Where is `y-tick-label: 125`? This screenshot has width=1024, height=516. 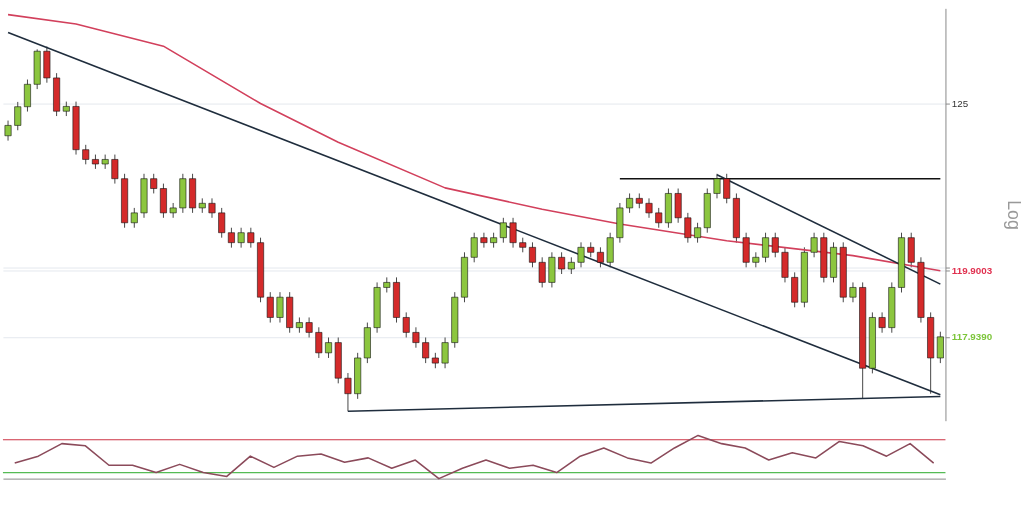
y-tick-label: 125 is located at coordinates (960, 103).